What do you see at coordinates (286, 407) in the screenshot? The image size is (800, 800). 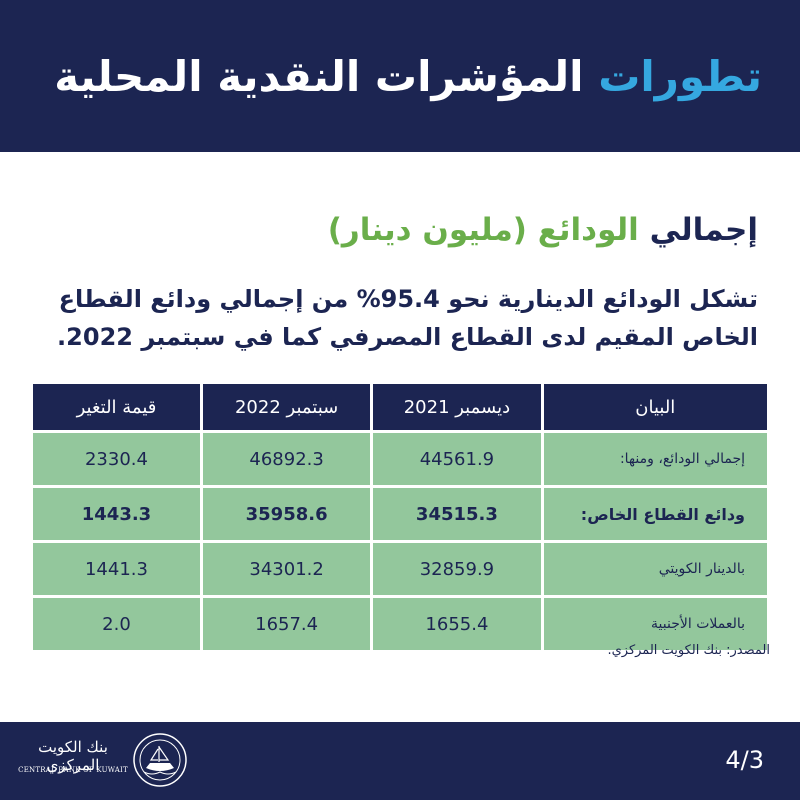 I see `header-cell-sep-2022: سبتمبر 2022` at bounding box center [286, 407].